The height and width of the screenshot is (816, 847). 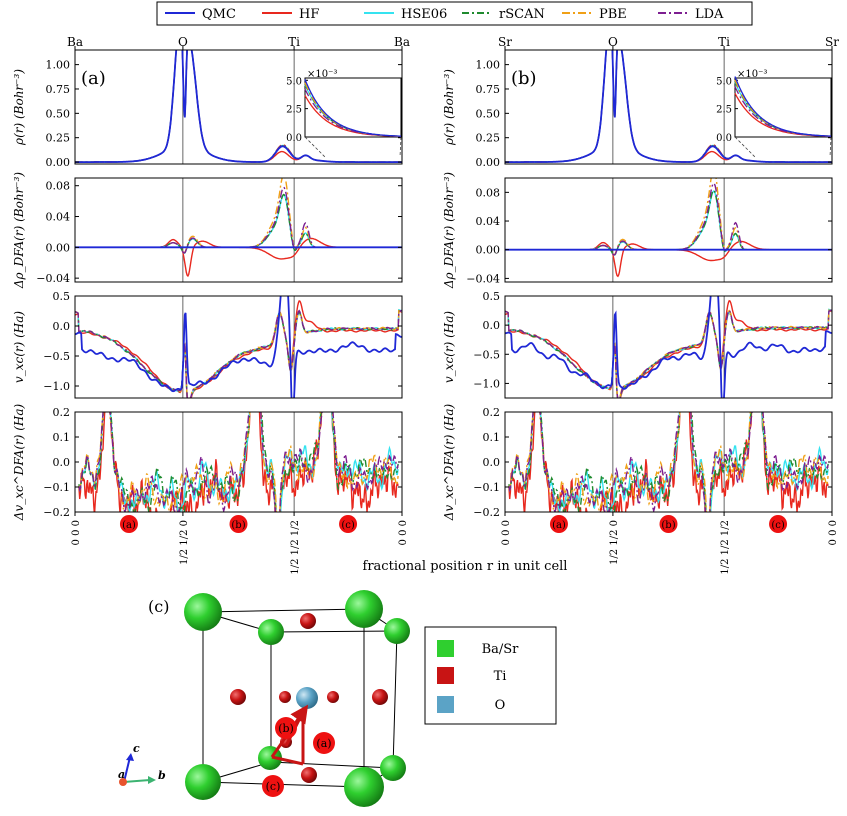 I want to click on y-tick-label: 0.50, so click(x=58, y=113).